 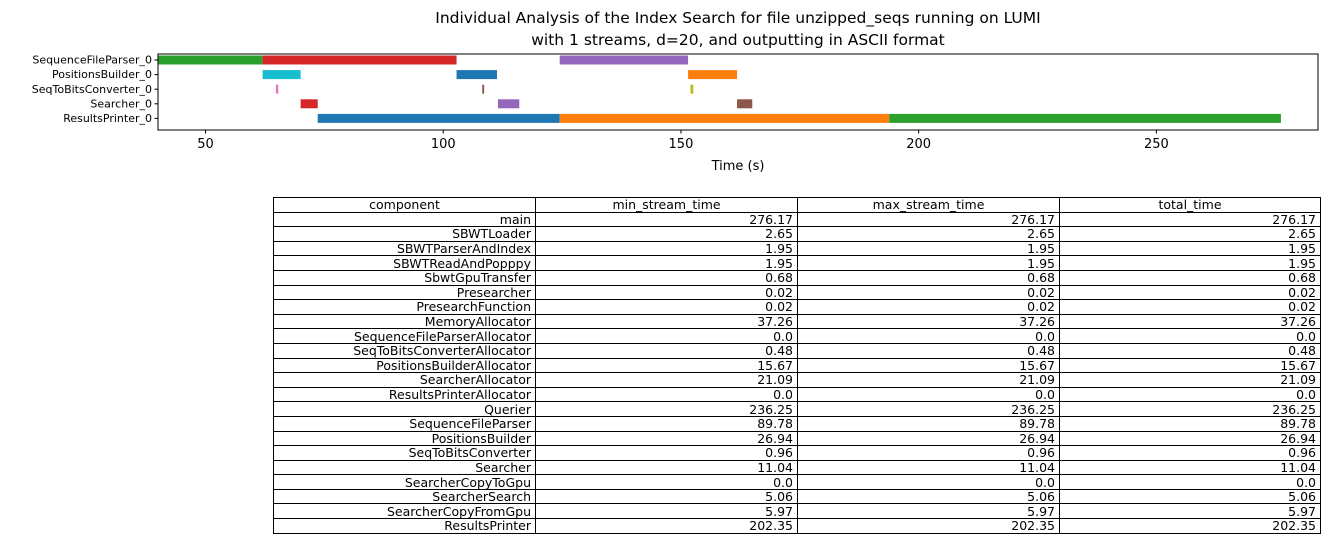 I want to click on table-row: SearcherCopyToGpu 0.0 0.0 0.0, so click(x=797, y=482).